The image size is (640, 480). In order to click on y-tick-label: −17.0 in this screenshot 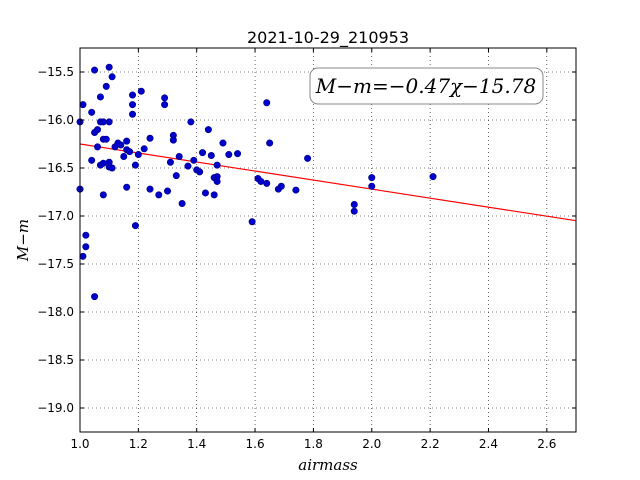, I will do `click(55, 216)`.